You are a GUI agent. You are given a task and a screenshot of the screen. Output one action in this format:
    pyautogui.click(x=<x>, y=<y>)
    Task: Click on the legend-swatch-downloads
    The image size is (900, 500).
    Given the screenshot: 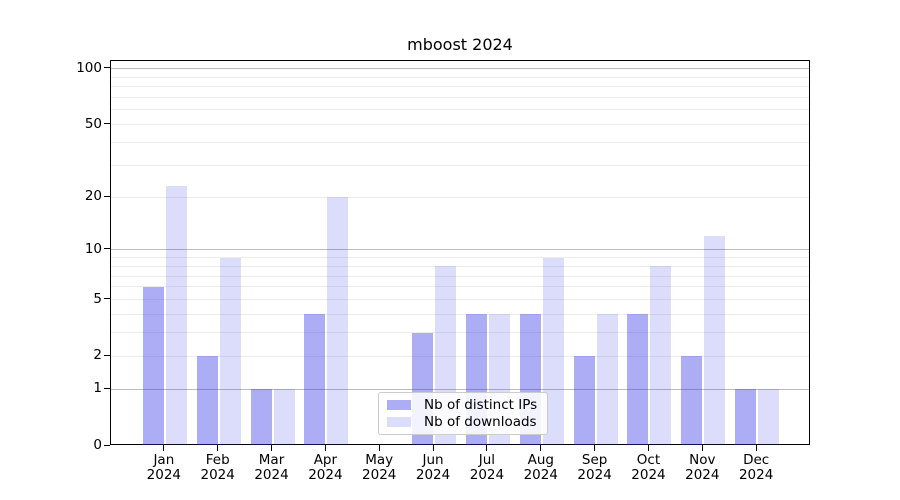 What is the action you would take?
    pyautogui.click(x=399, y=421)
    